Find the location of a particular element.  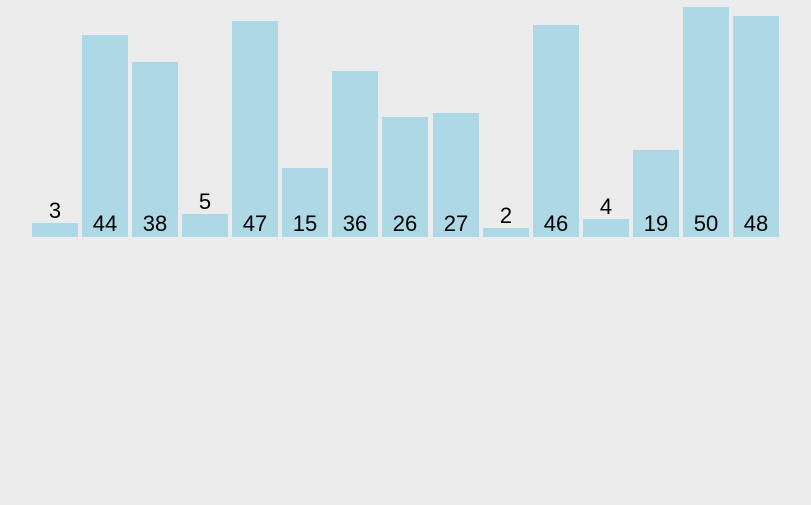

bar-value-label: 19 is located at coordinates (656, 223).